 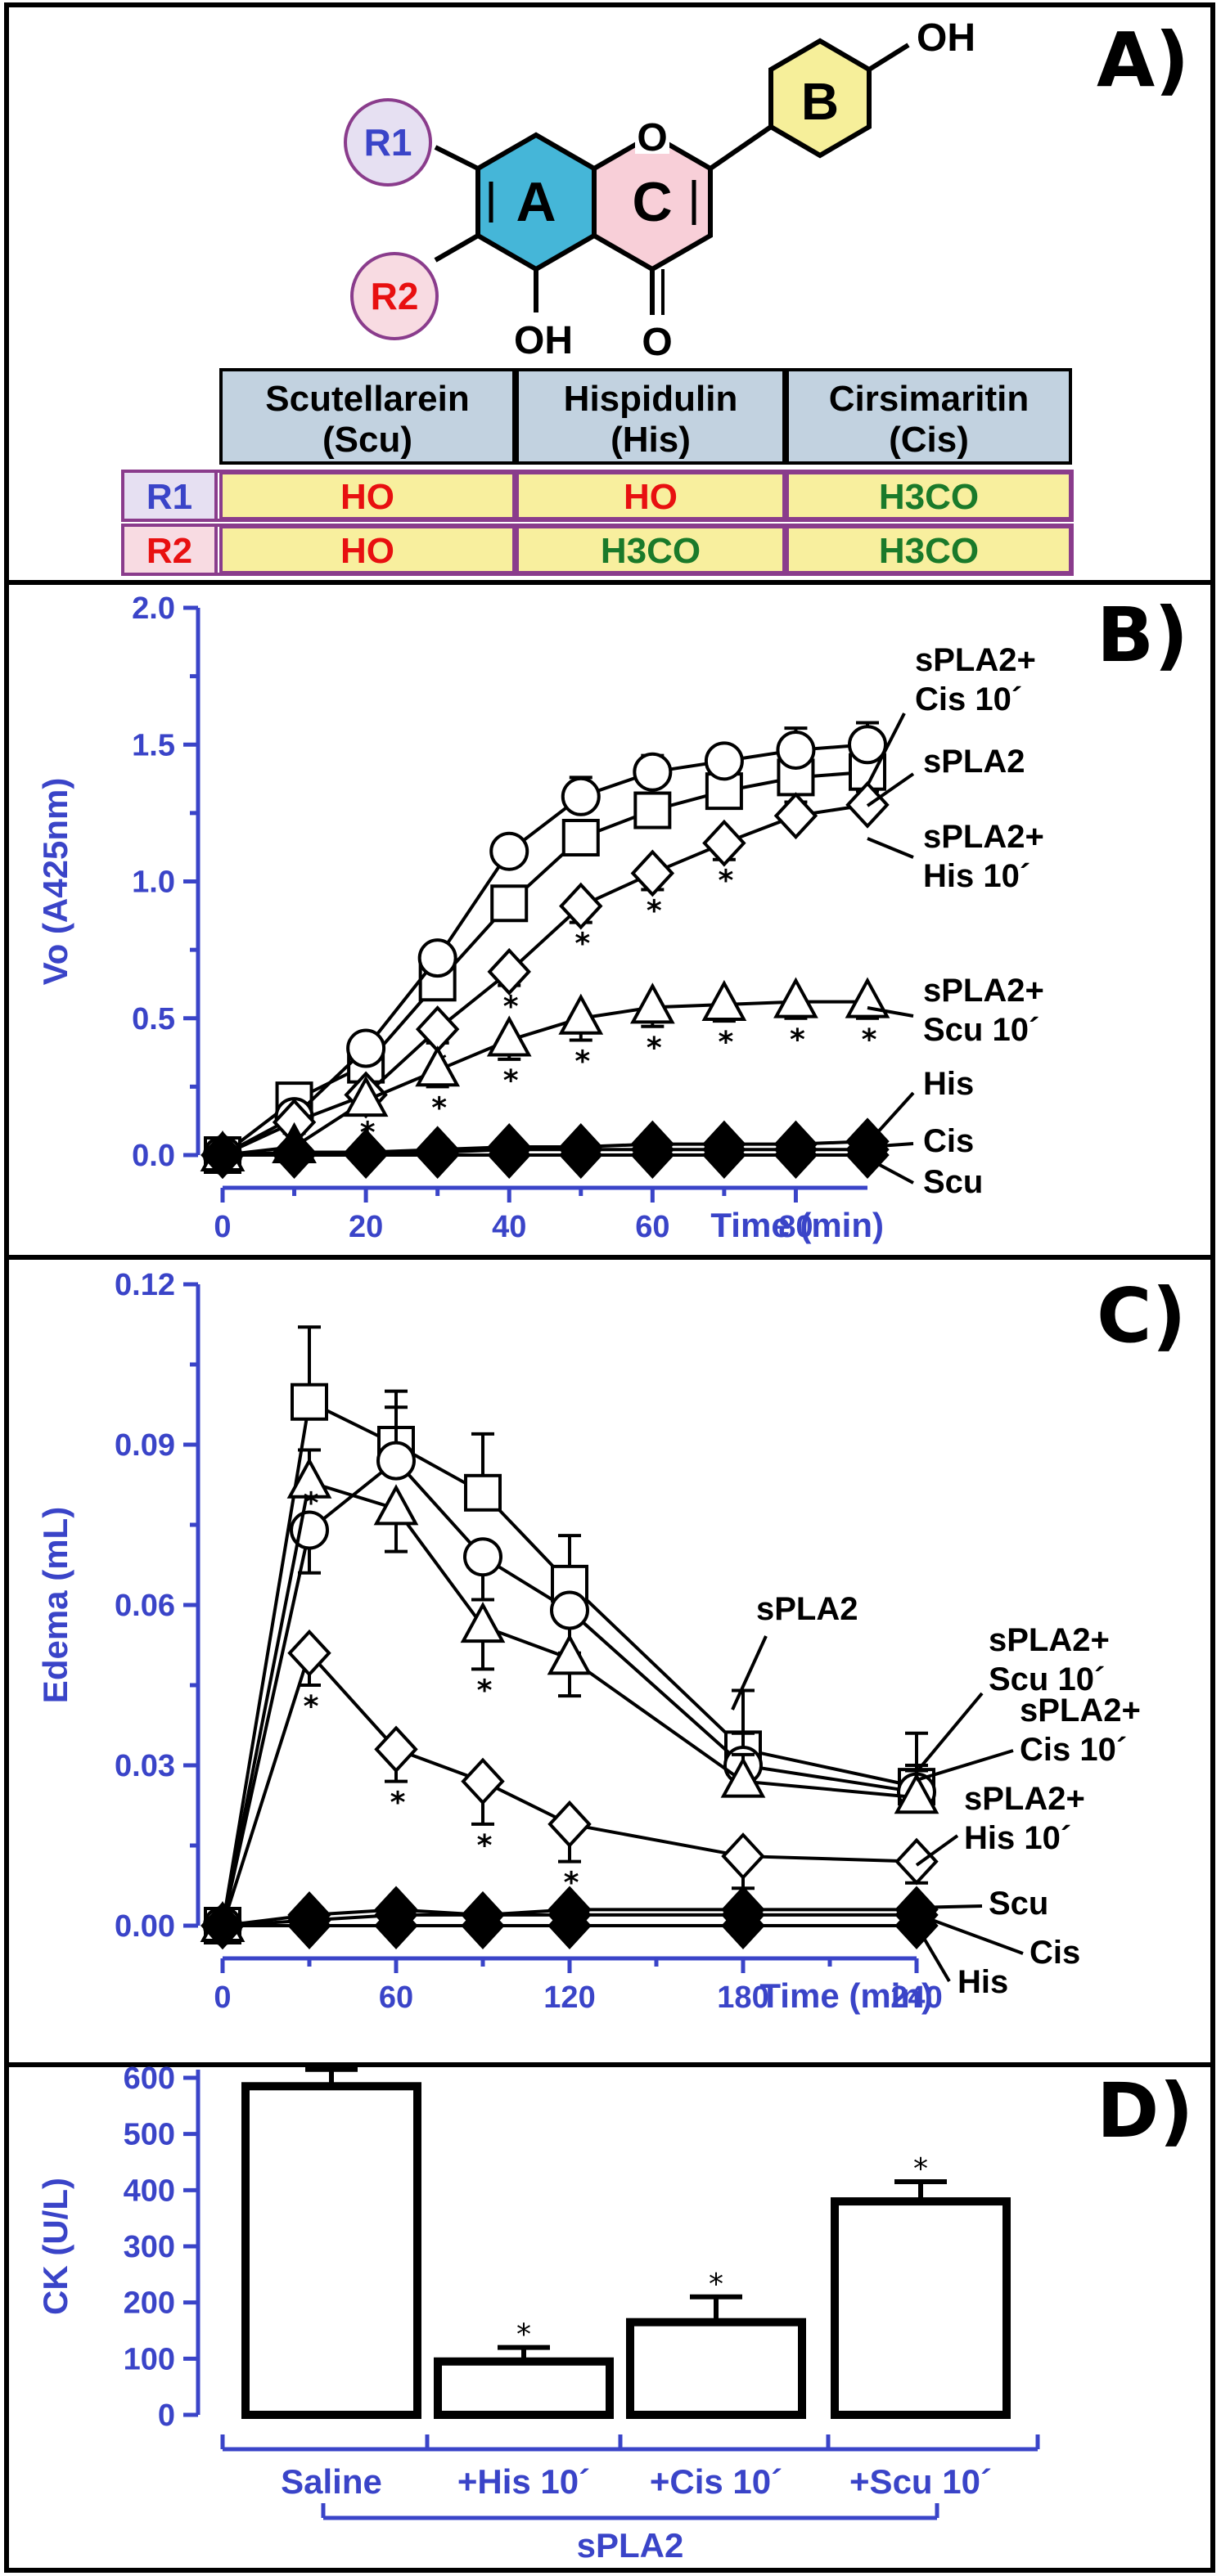 What do you see at coordinates (948, 1084) in the screenshot?
I see `series-label: His` at bounding box center [948, 1084].